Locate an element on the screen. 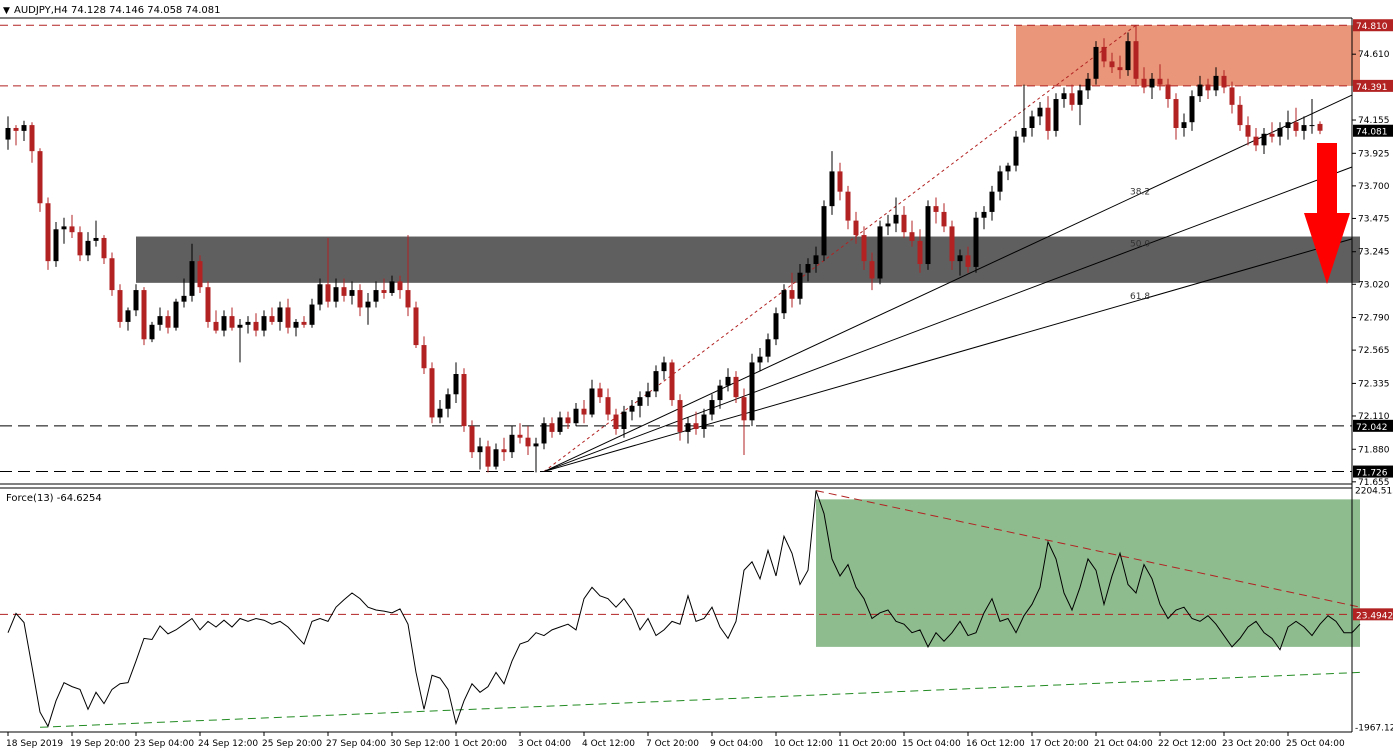  x-tick-label: 15 Oct 04:00 is located at coordinates (931, 744).